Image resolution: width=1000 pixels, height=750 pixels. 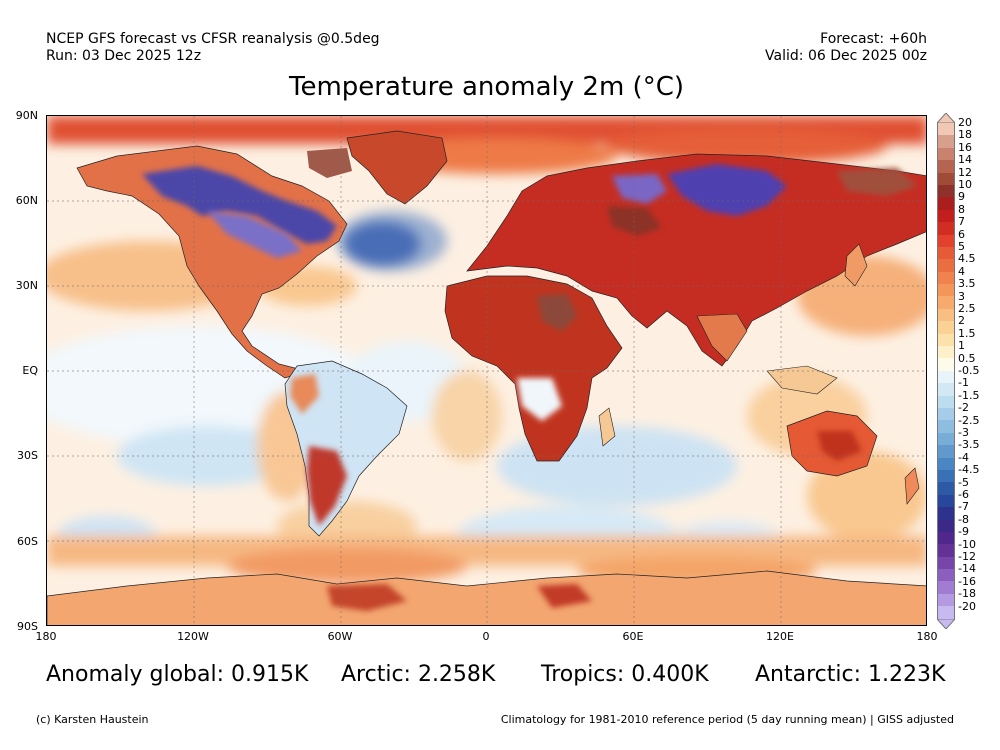 I want to click on colorbar-tick-label: 8, so click(x=961, y=209).